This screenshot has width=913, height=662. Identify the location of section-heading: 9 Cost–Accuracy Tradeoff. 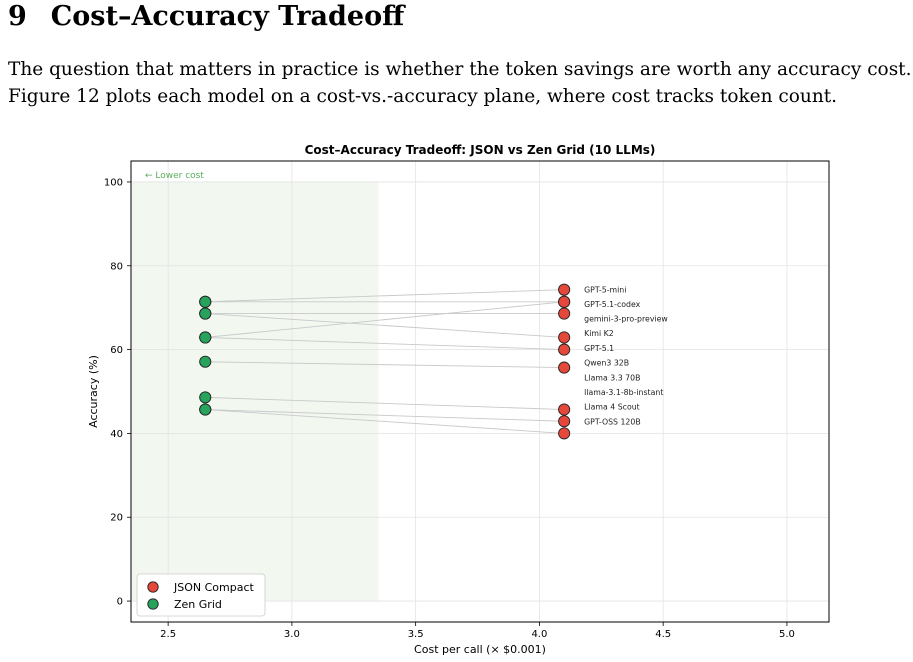
(206, 17).